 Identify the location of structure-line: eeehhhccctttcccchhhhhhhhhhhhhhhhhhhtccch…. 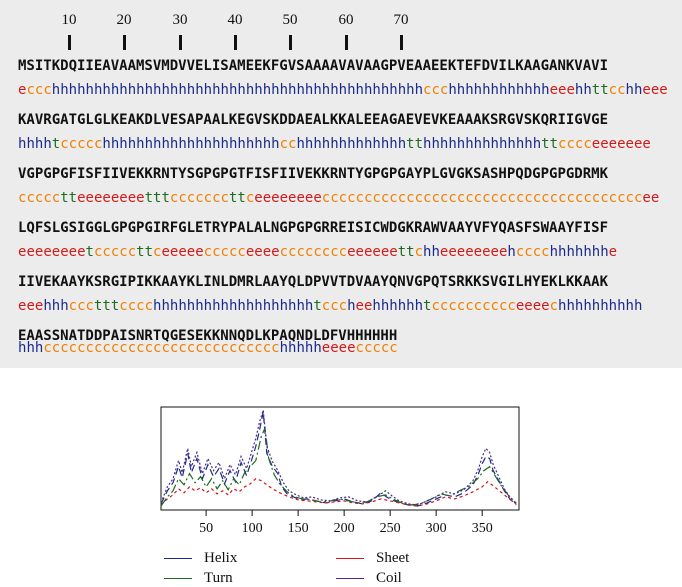
(330, 306).